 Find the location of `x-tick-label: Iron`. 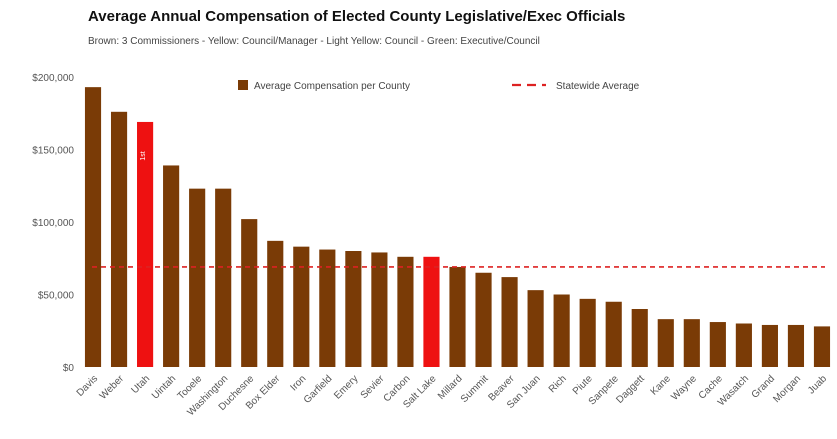

x-tick-label: Iron is located at coordinates (298, 383).